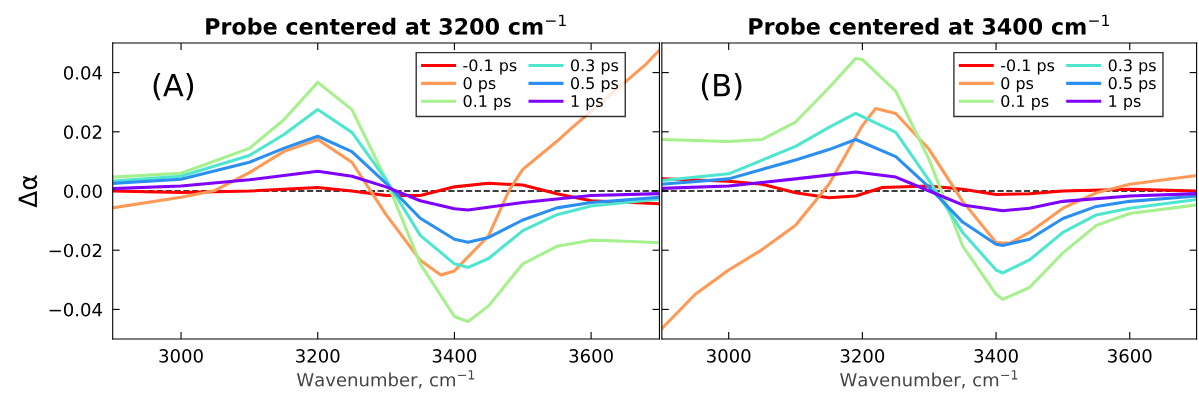 This screenshot has width=1199, height=400. Describe the element at coordinates (75, 309) in the screenshot. I see `y-tick-label: −0.04` at that location.